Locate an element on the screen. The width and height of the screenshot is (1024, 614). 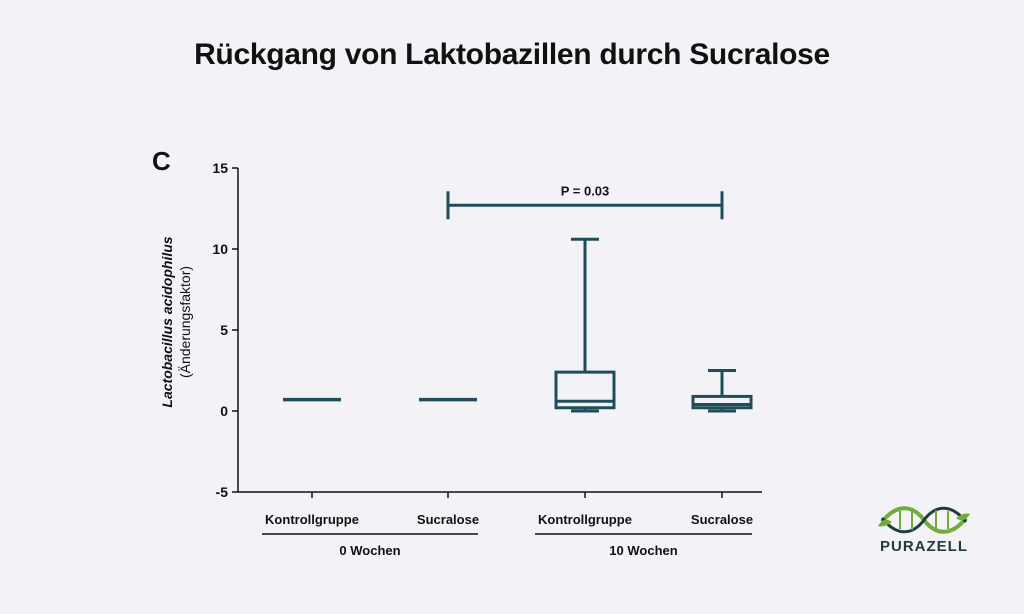
y-axis-label-unit: (Änderungsfaktor) is located at coordinates (185, 322).